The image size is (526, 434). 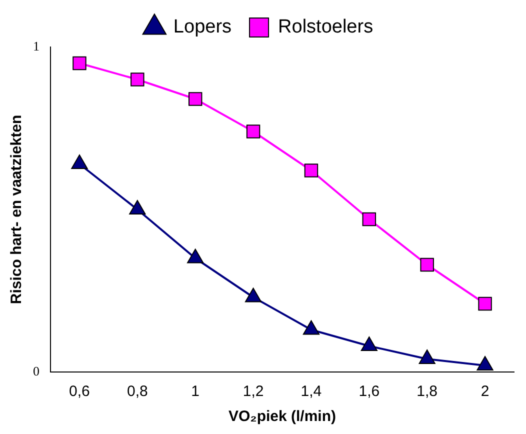 What do you see at coordinates (326, 27) in the screenshot?
I see `legend-label: Rolstoelers` at bounding box center [326, 27].